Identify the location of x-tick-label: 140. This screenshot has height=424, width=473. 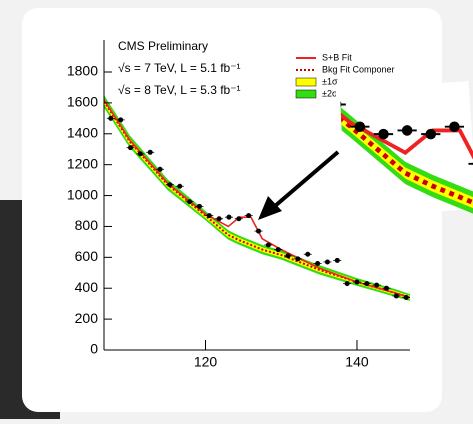
(357, 362).